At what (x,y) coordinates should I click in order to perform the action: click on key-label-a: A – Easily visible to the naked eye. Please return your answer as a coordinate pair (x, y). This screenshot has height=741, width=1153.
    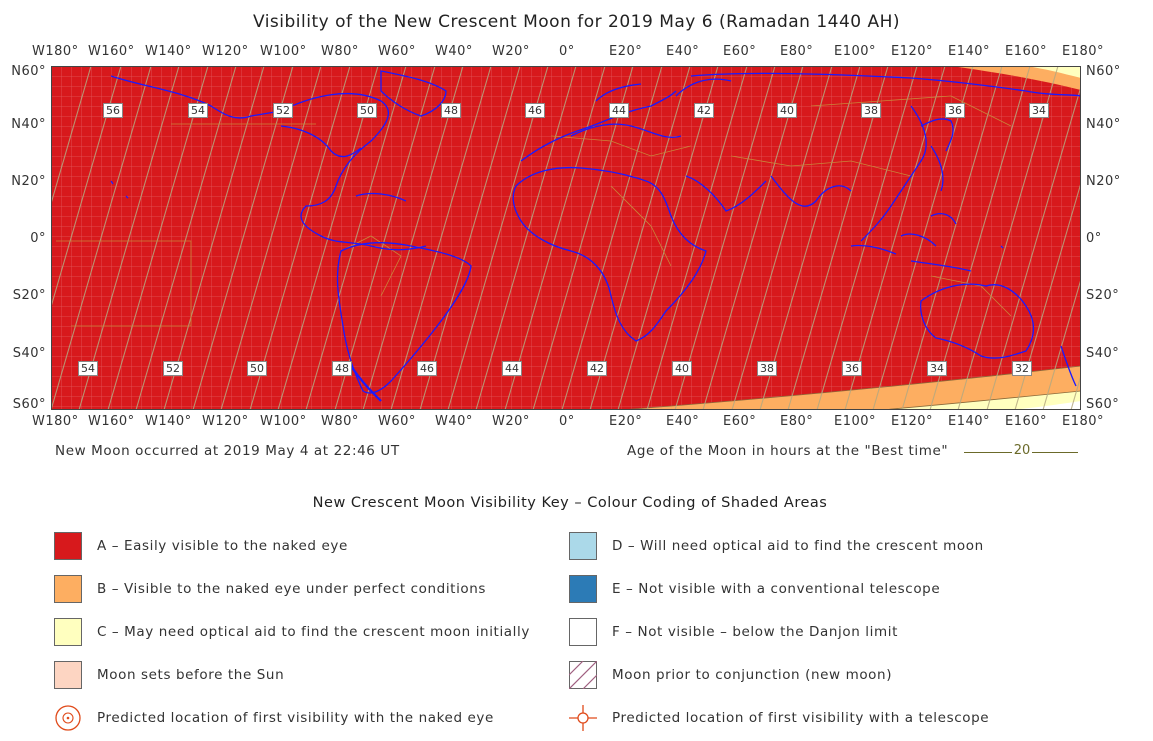
    Looking at the image, I should click on (222, 546).